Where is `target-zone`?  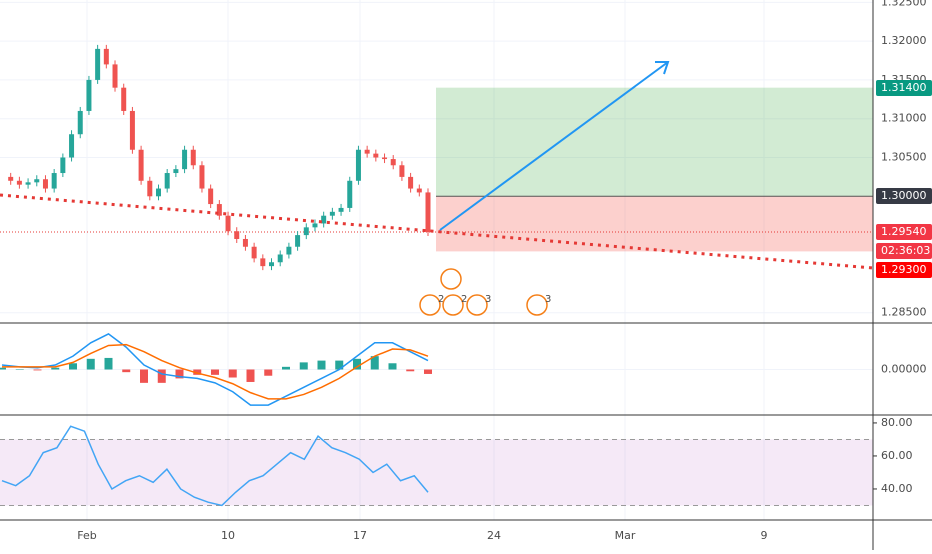 target-zone is located at coordinates (654, 142).